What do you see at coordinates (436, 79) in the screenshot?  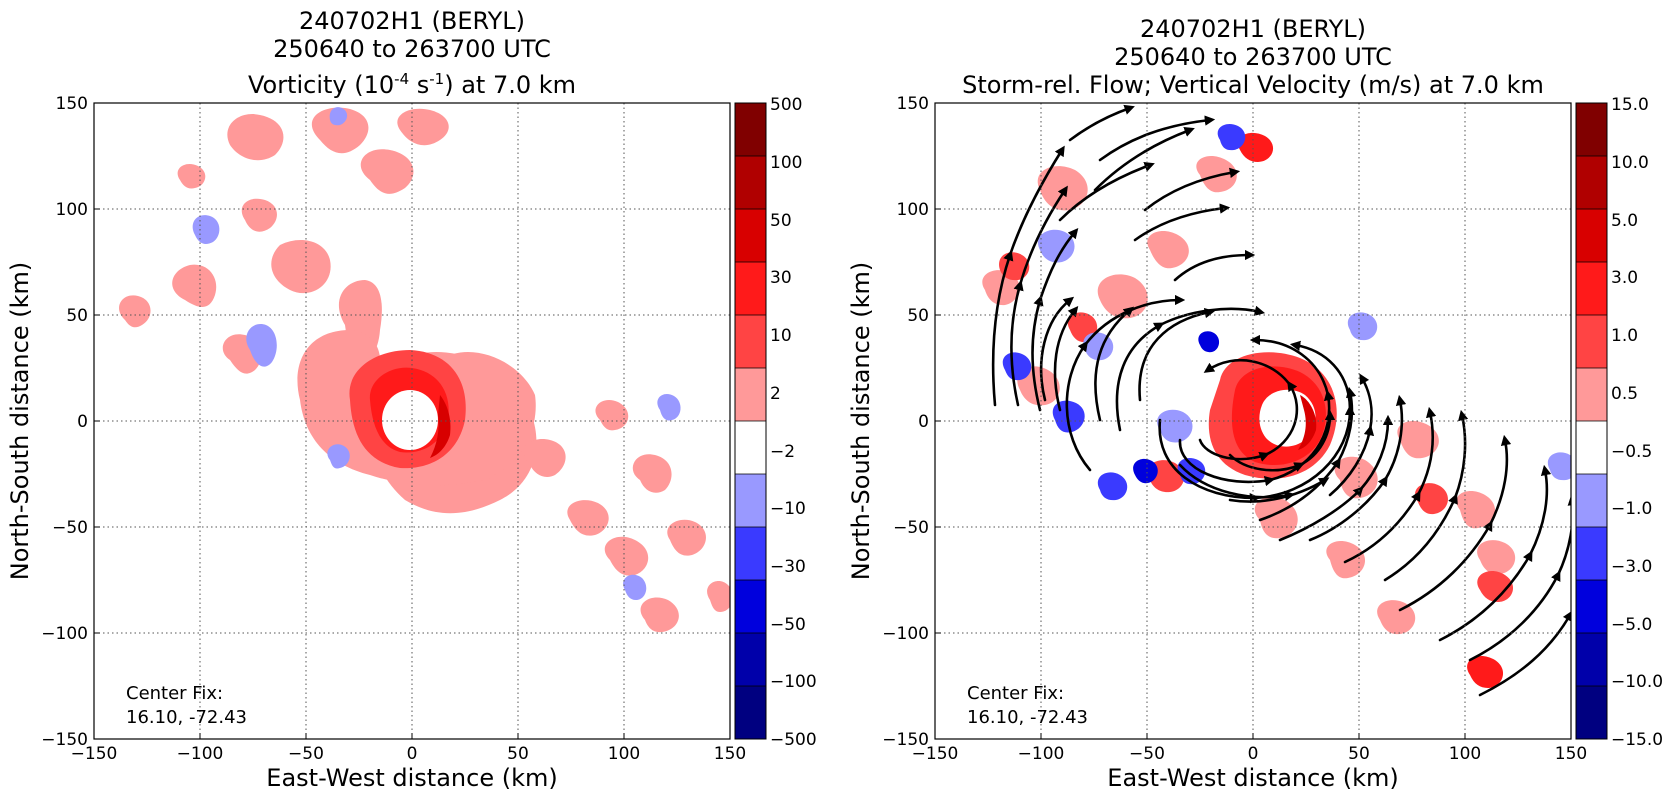 I see `left-title-exp2: -1` at bounding box center [436, 79].